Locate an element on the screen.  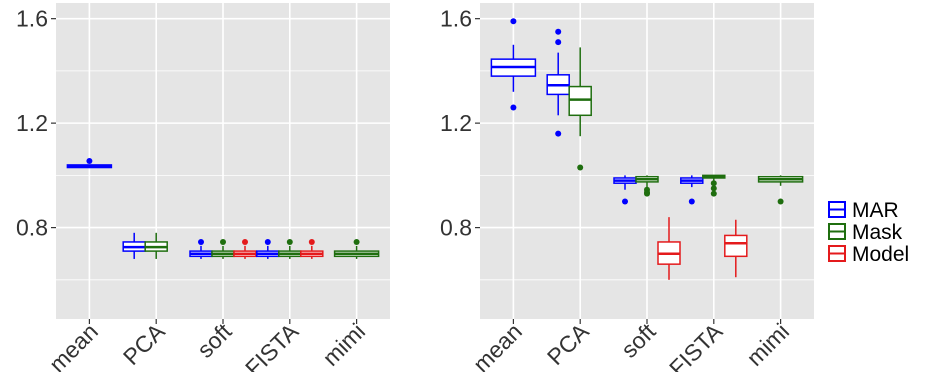
box-FISTA-mar is located at coordinates (692, 190).